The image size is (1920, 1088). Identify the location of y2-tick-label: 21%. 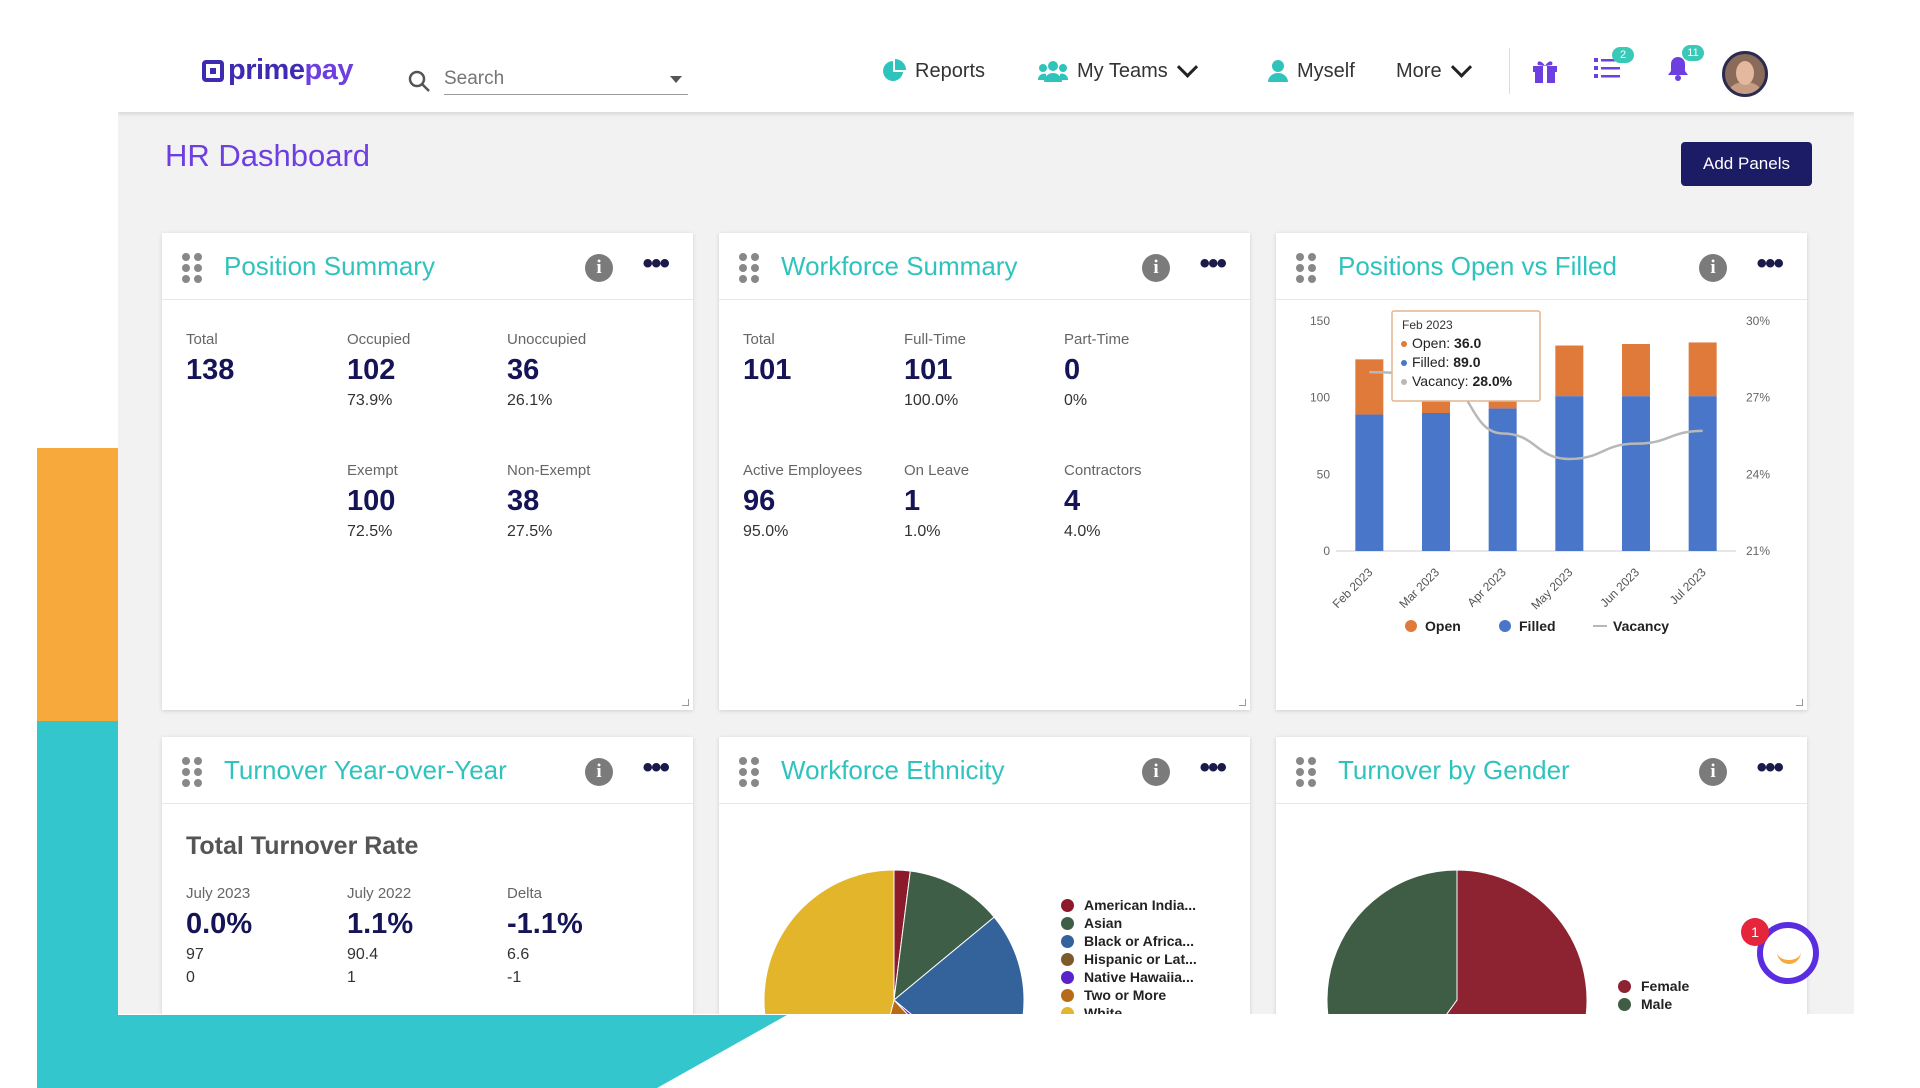
(1758, 551).